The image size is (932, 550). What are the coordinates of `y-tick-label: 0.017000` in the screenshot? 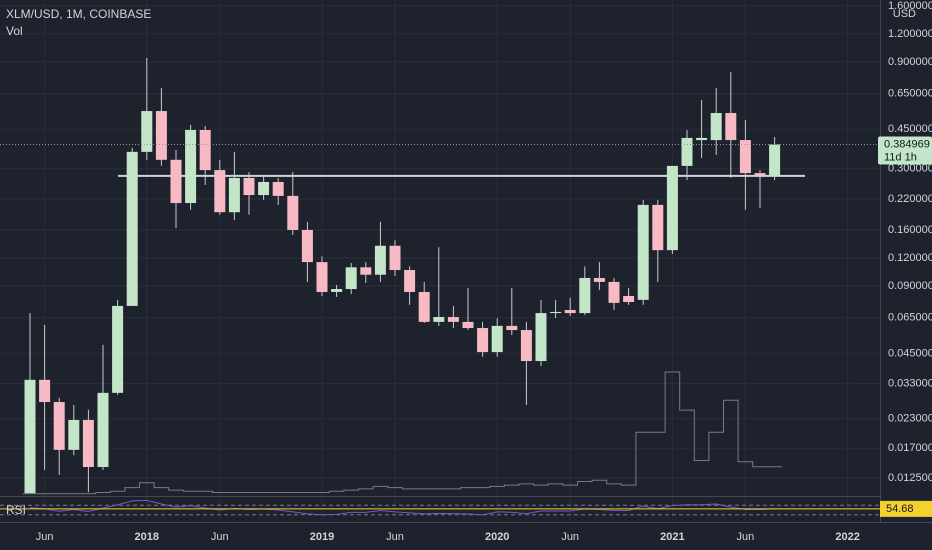 It's located at (910, 448).